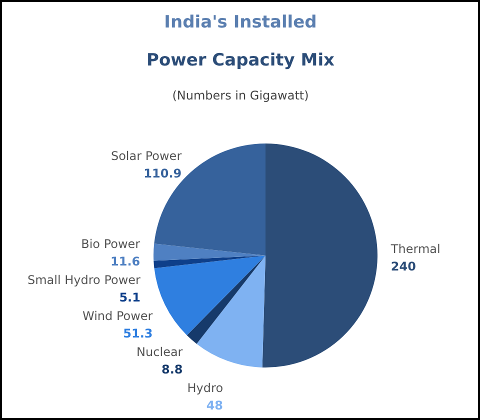  Describe the element at coordinates (84, 279) in the screenshot. I see `slice-label: Small Hydro Power` at that location.